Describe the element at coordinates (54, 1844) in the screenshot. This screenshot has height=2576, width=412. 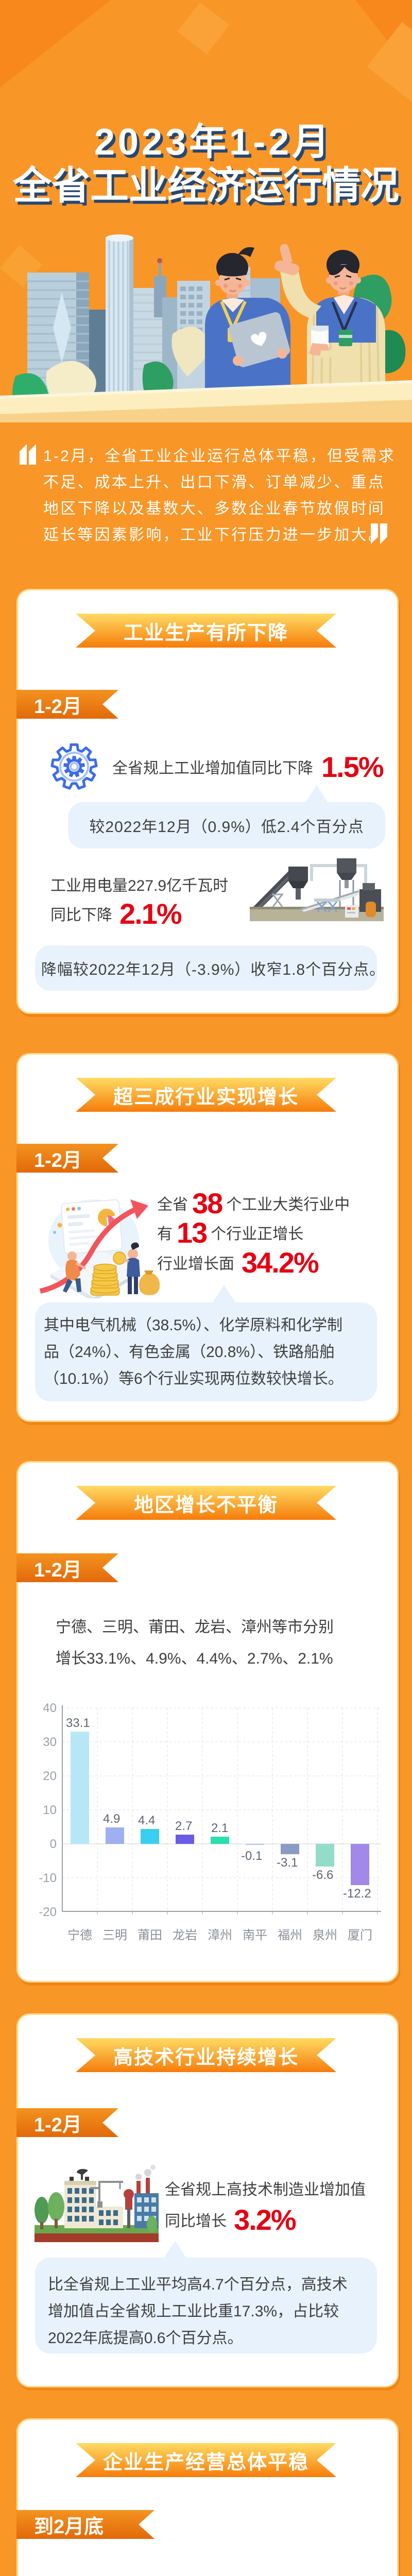
I see `svg-text: 0` at that location.